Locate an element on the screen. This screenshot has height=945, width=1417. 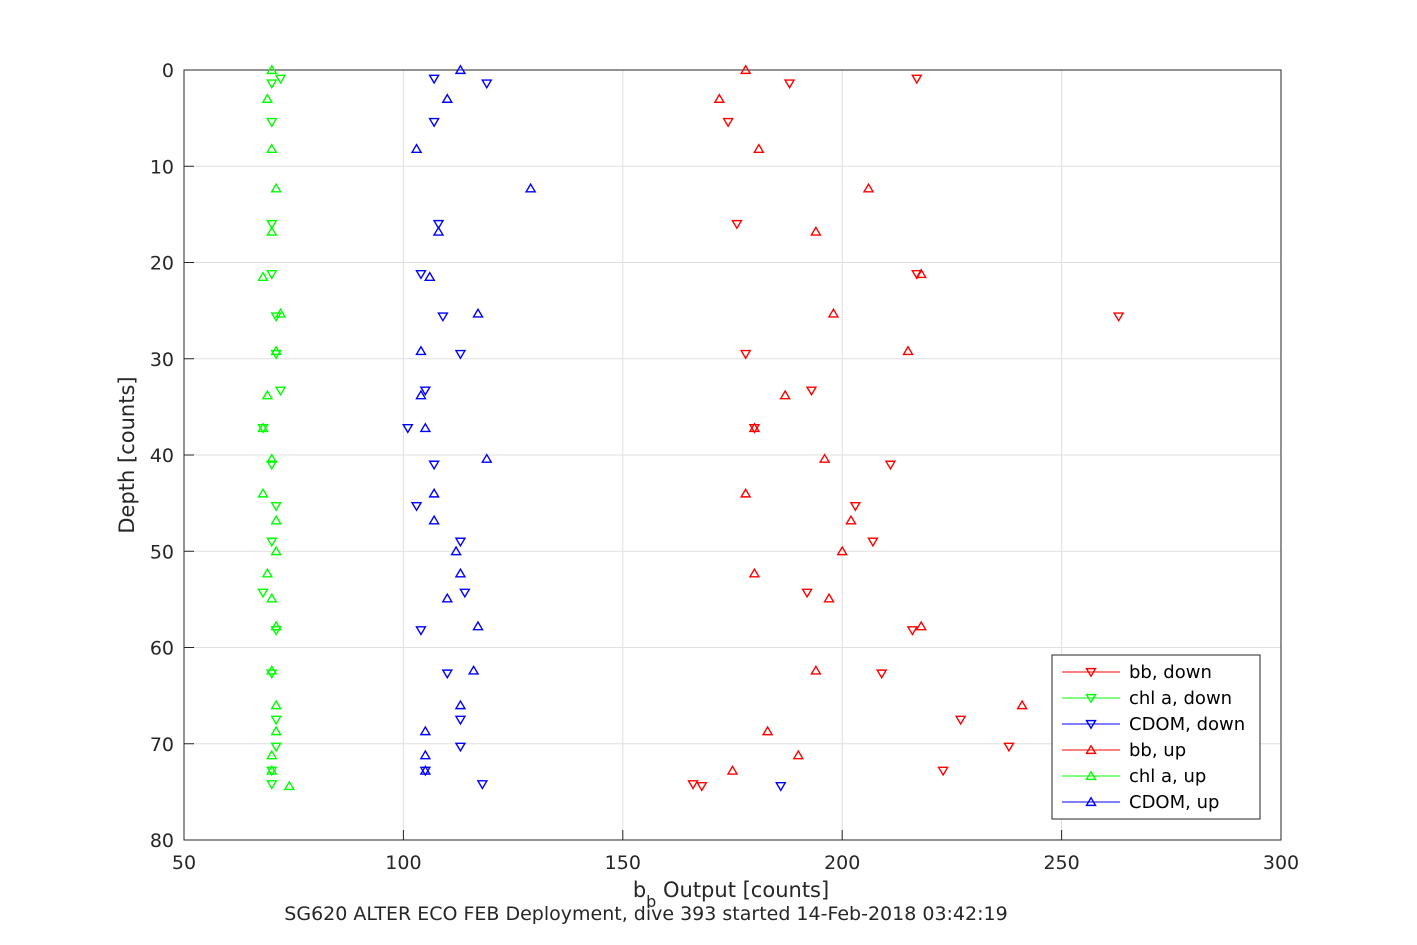
y-tick-label: 70 is located at coordinates (162, 745).